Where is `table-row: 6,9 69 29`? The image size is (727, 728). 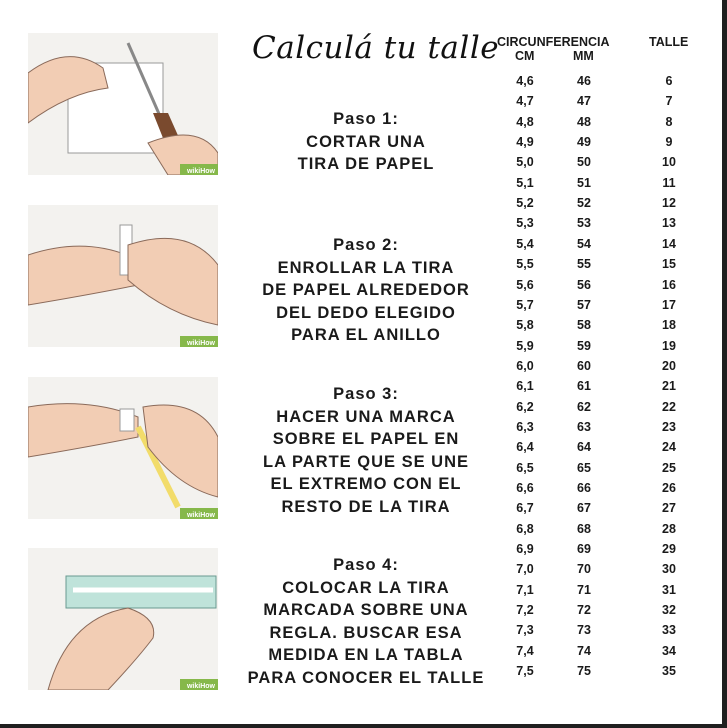 table-row: 6,9 69 29 is located at coordinates (600, 552).